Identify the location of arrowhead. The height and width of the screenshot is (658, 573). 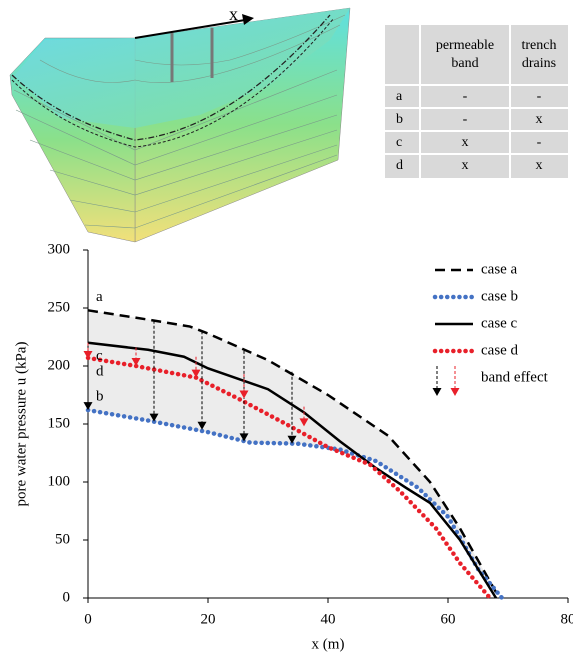
(248, 19).